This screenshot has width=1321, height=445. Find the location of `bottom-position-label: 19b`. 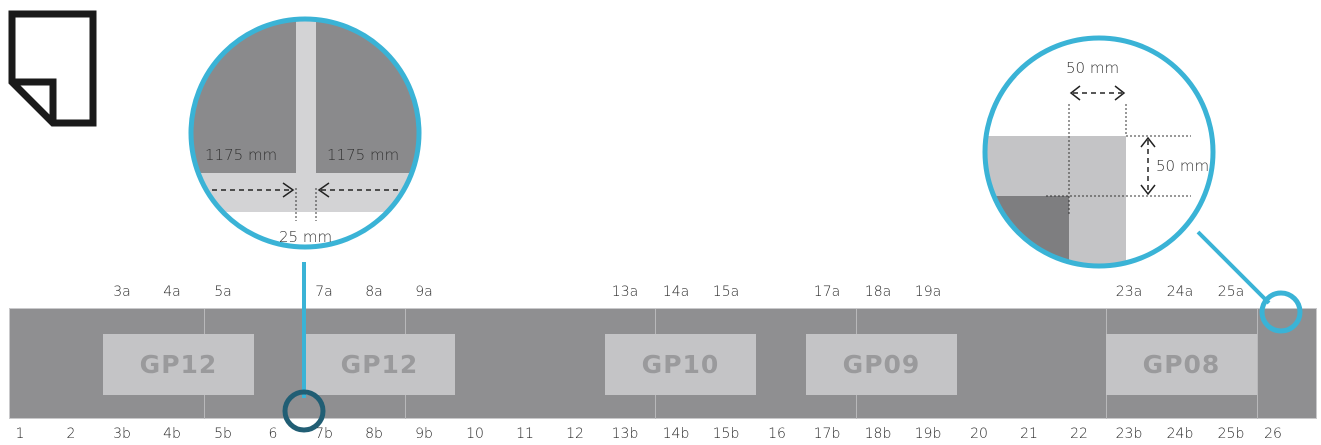

bottom-position-label: 19b is located at coordinates (928, 434).